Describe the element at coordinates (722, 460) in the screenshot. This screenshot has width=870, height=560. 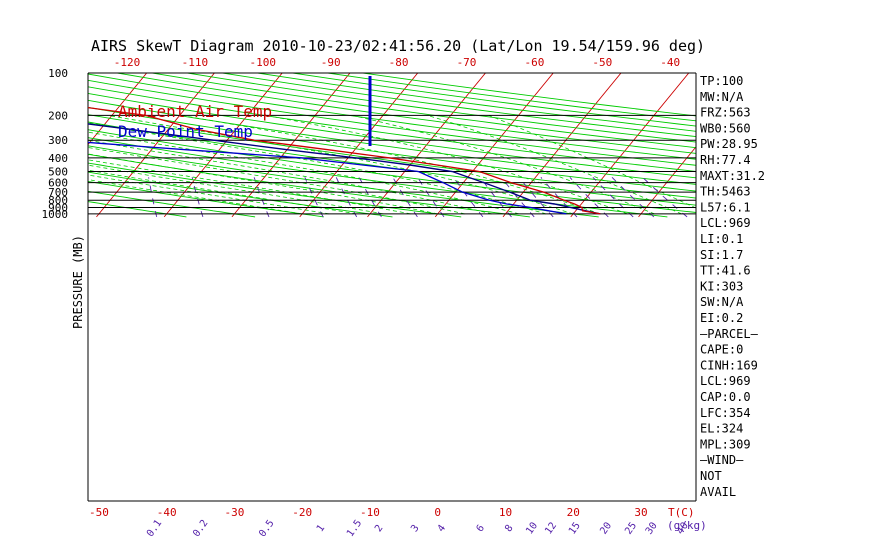
I see `index-value: —WIND—` at that location.